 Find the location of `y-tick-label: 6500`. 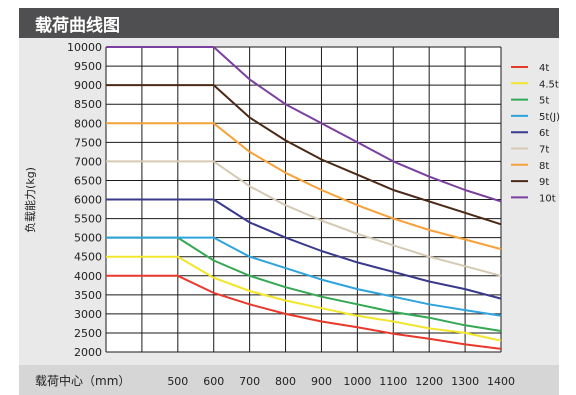

y-tick-label: 6500 is located at coordinates (88, 180).